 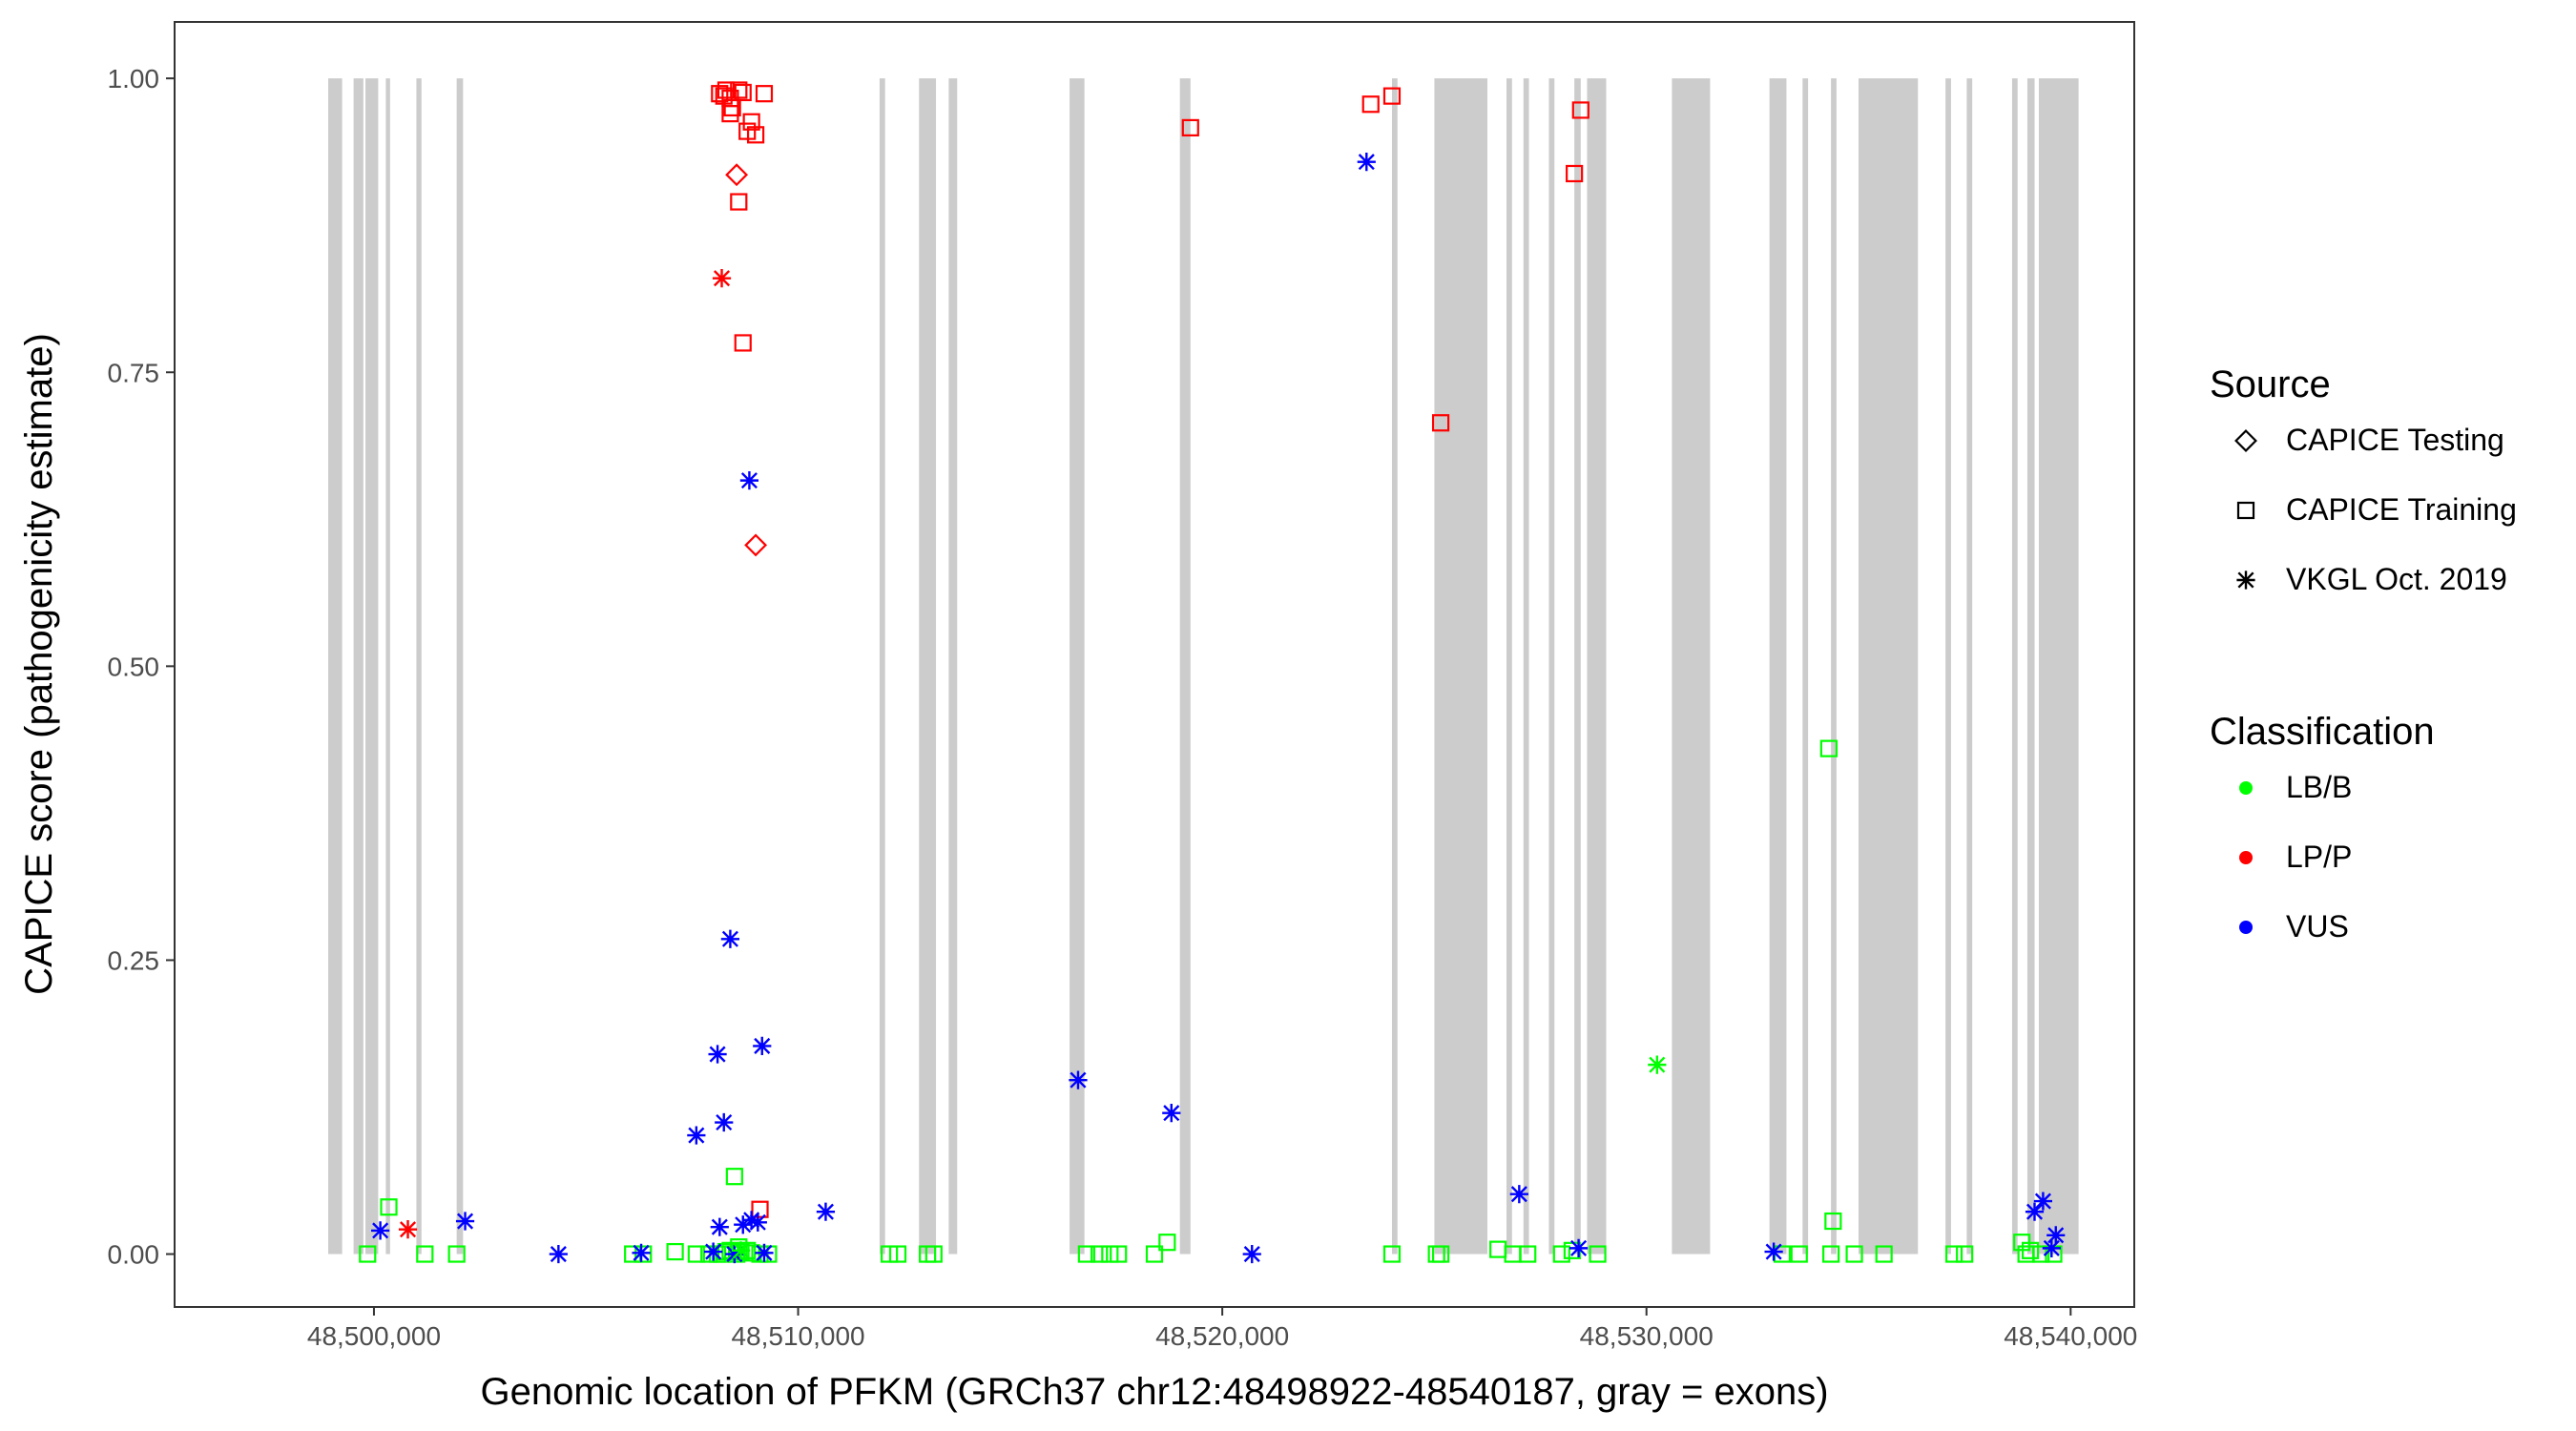 I want to click on y-tick-label: 0.00, so click(x=134, y=1255).